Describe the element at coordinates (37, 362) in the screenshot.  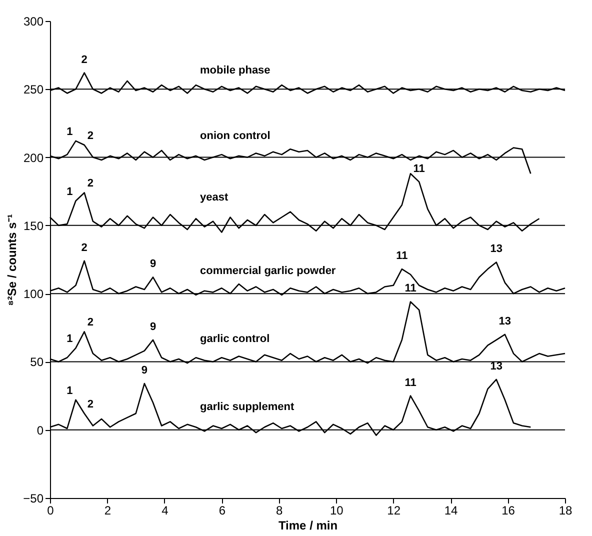
I see `y-tick-label: 50` at that location.